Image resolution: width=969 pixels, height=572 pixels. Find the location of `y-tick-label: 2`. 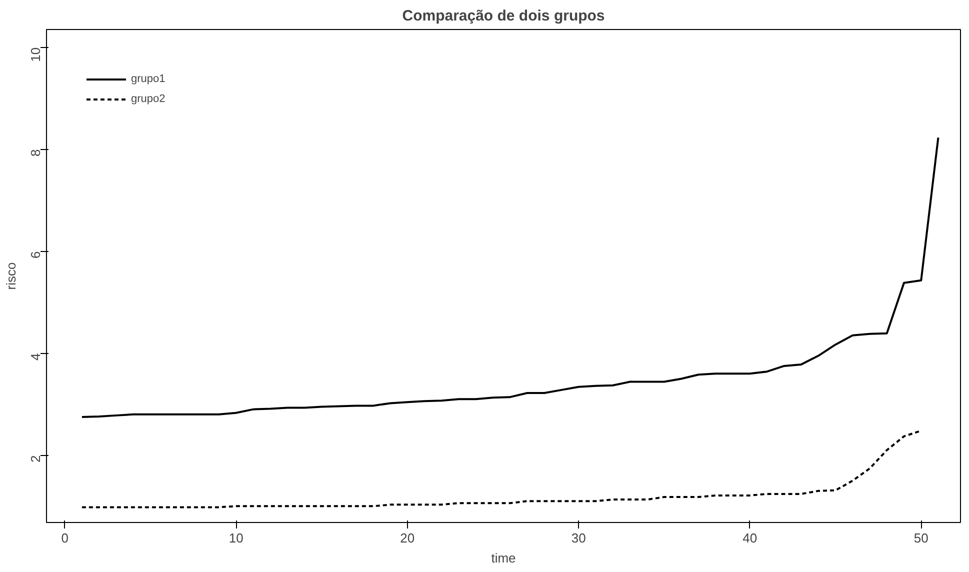

y-tick-label: 2 is located at coordinates (35, 458).